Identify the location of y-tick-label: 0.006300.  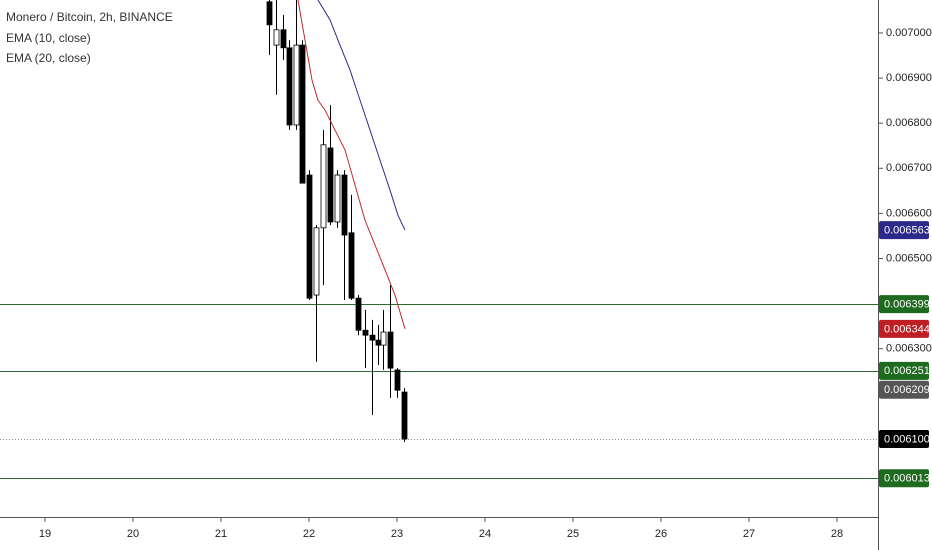
(909, 349).